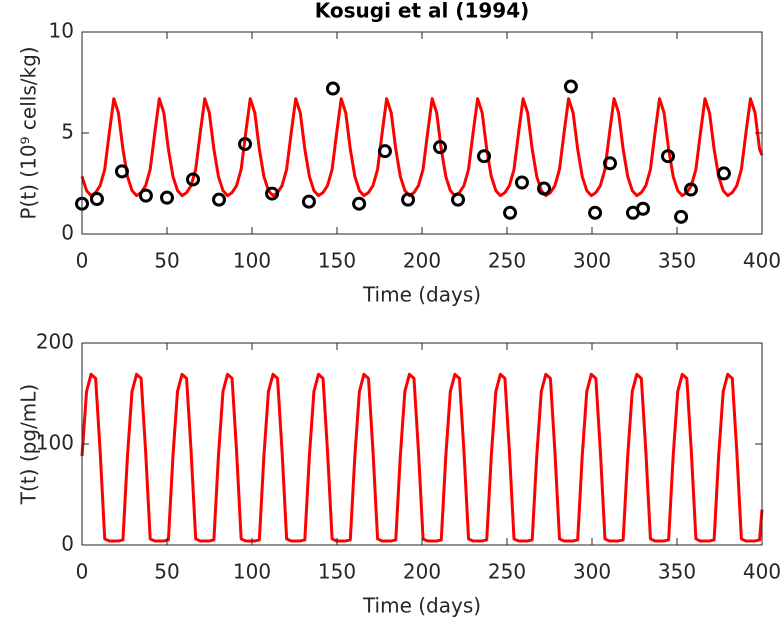  Describe the element at coordinates (29, 444) in the screenshot. I see `y-axis-label: T(t) (pg/mL)` at that location.